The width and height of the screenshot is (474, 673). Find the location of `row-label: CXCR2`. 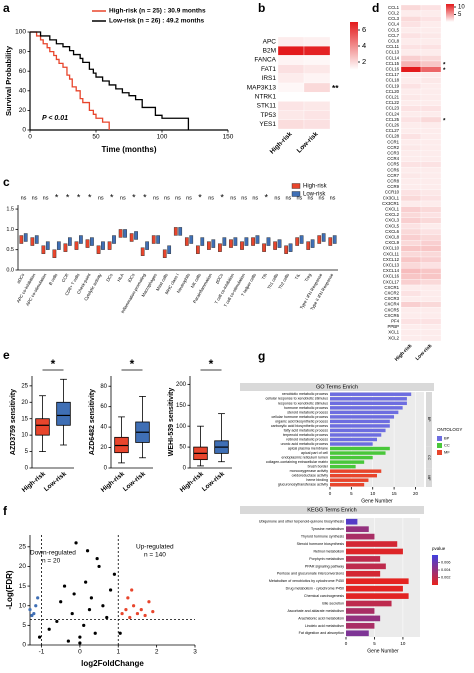

row-label: CXCR2 is located at coordinates (391, 293).